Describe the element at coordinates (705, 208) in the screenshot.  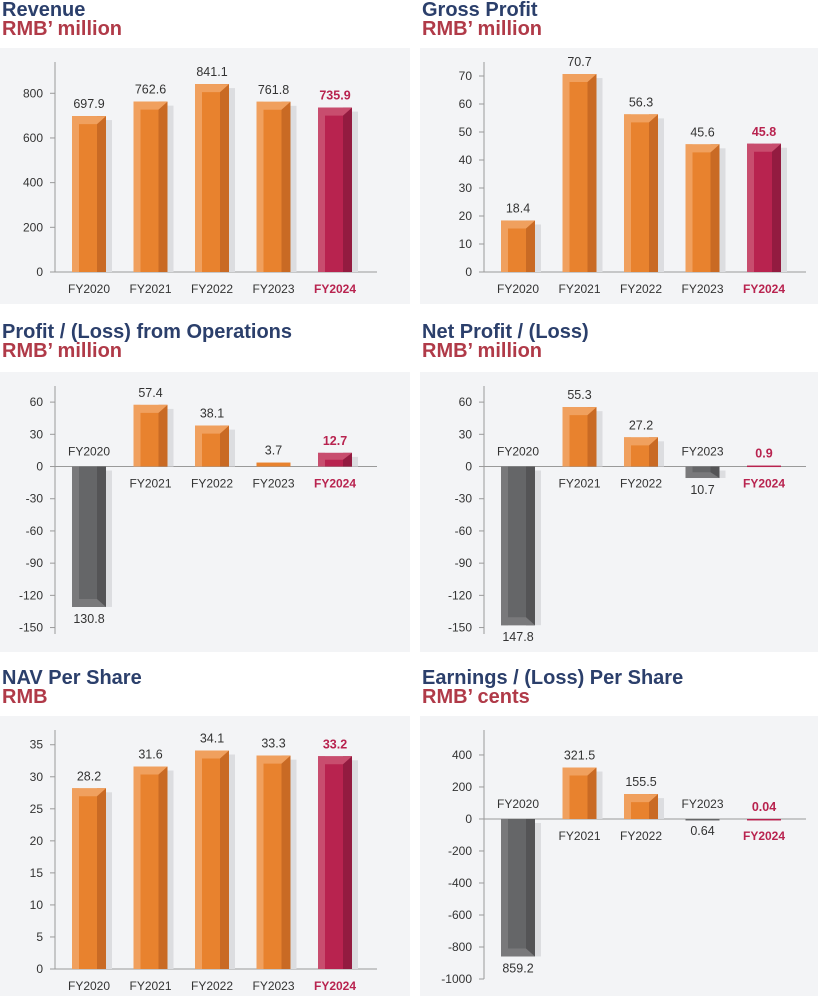
I see `bar-fy2023` at that location.